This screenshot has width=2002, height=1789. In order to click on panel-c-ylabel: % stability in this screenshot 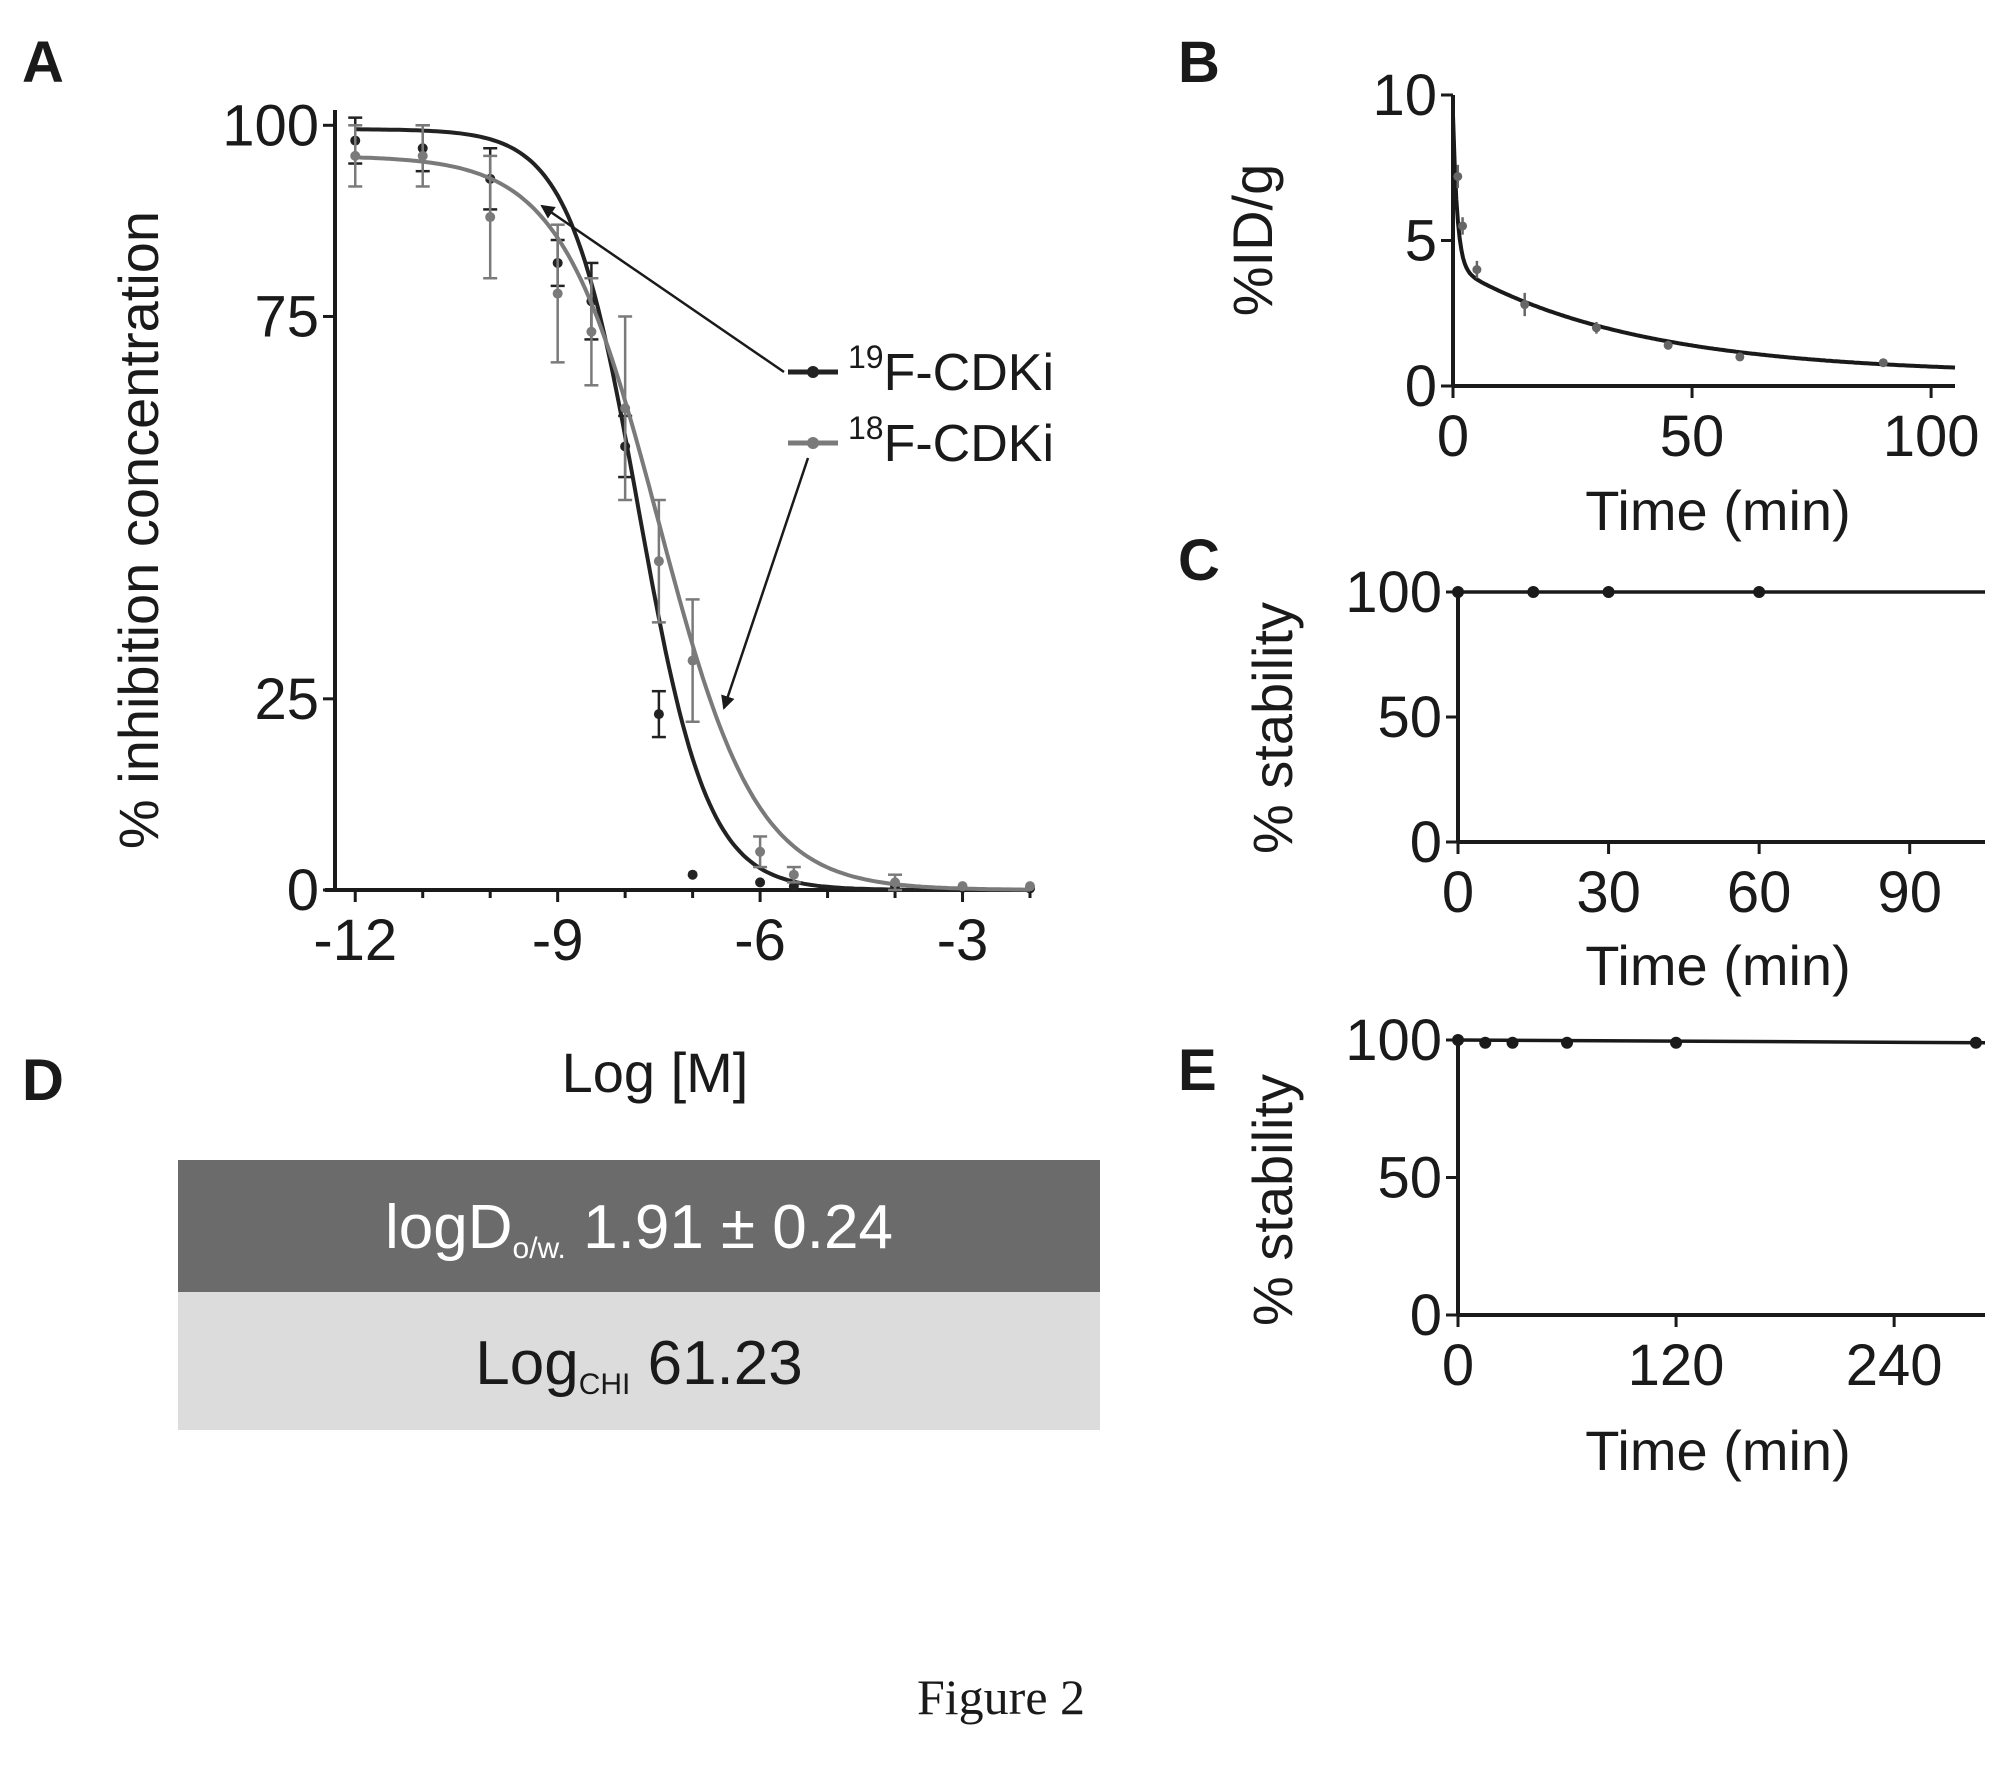, I will do `click(1272, 728)`.